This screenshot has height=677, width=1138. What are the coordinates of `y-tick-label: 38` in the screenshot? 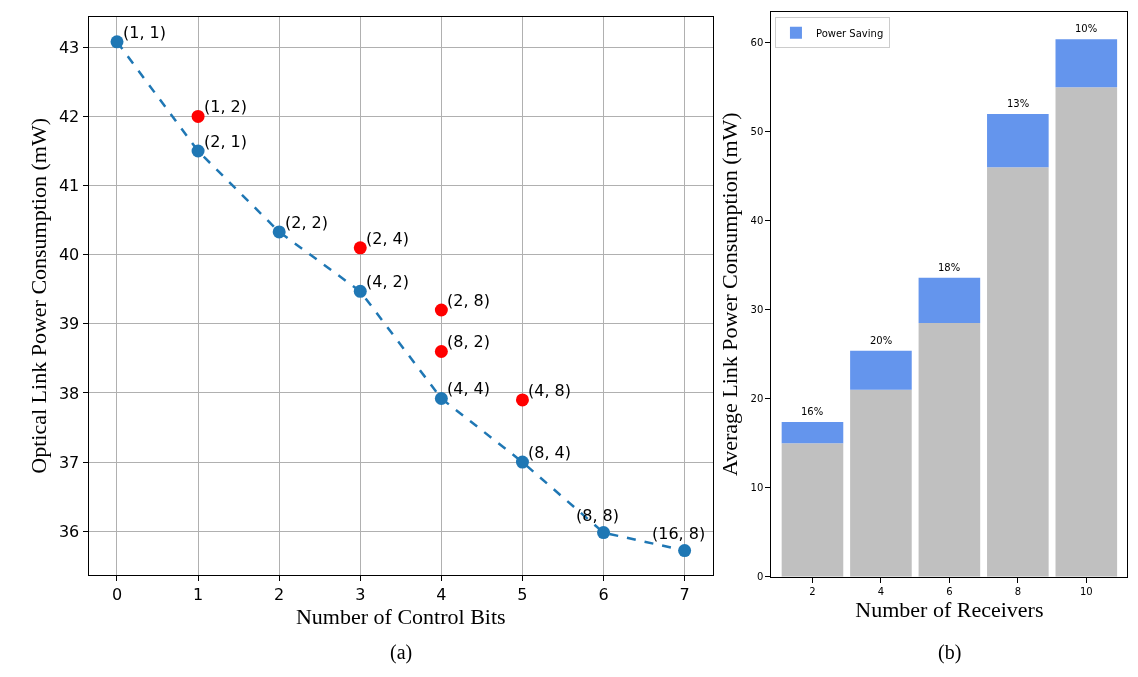 It's located at (69, 393).